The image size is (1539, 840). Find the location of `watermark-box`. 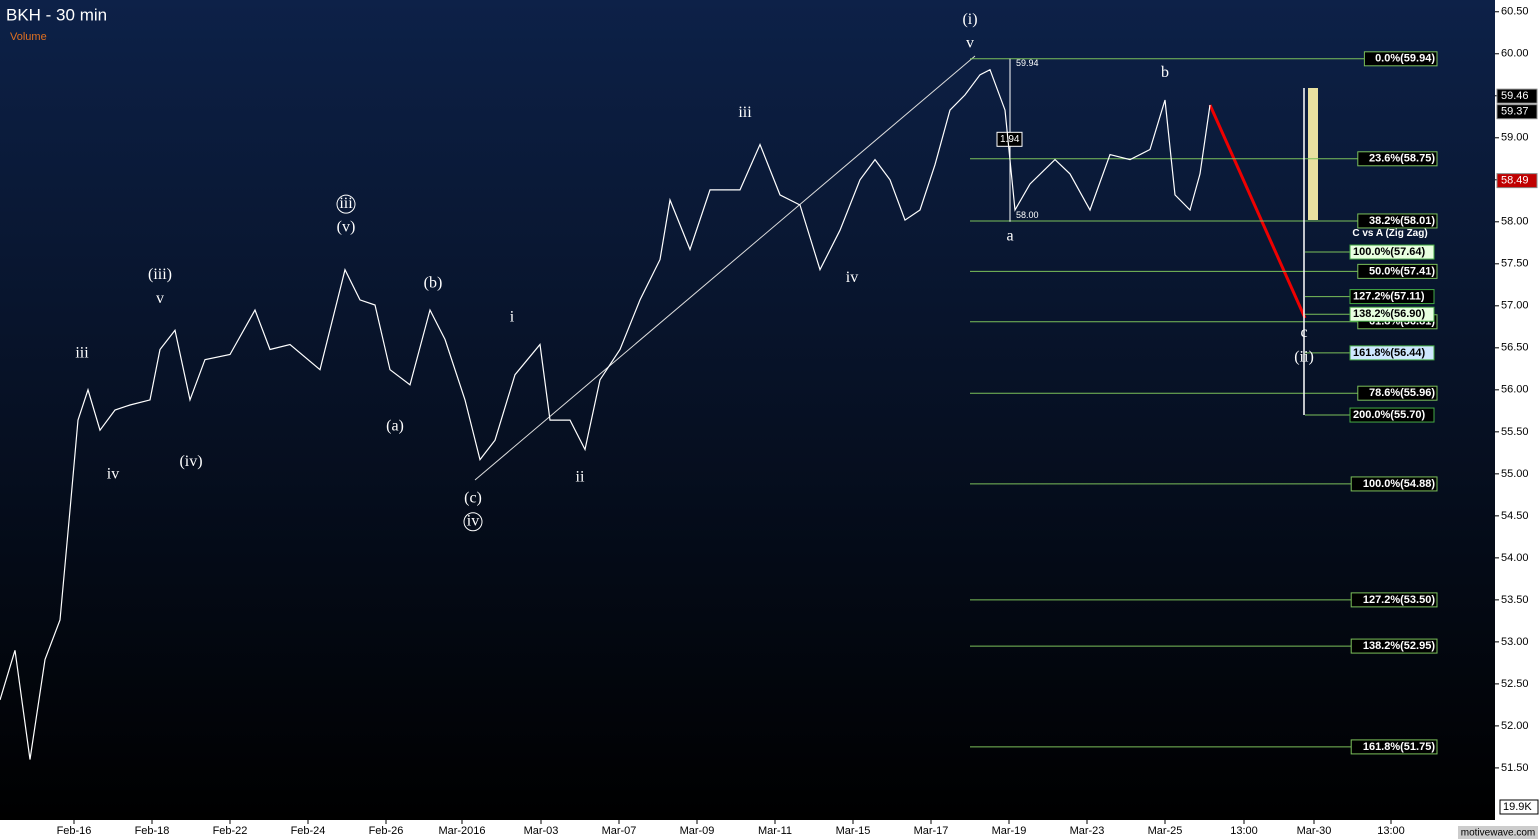

watermark-box is located at coordinates (1498, 832).